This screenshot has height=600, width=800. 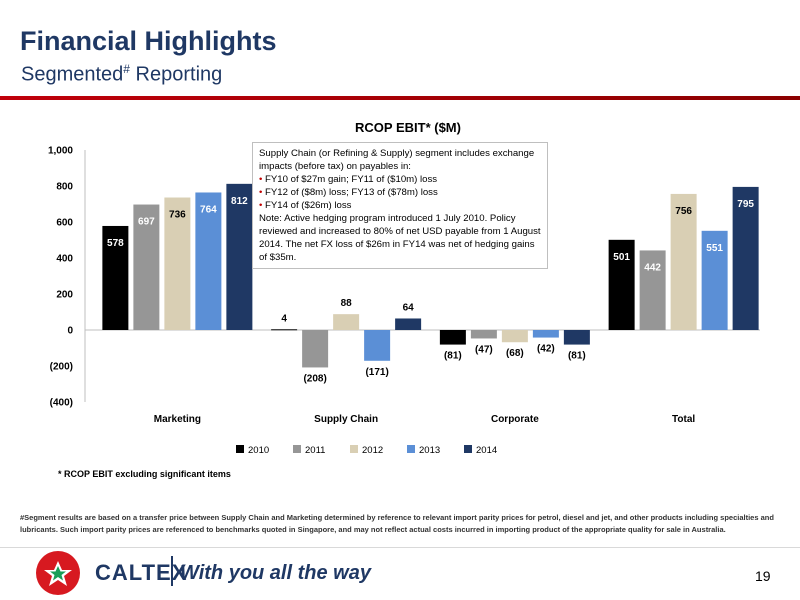 I want to click on y-tick-label: 800, so click(x=64, y=187).